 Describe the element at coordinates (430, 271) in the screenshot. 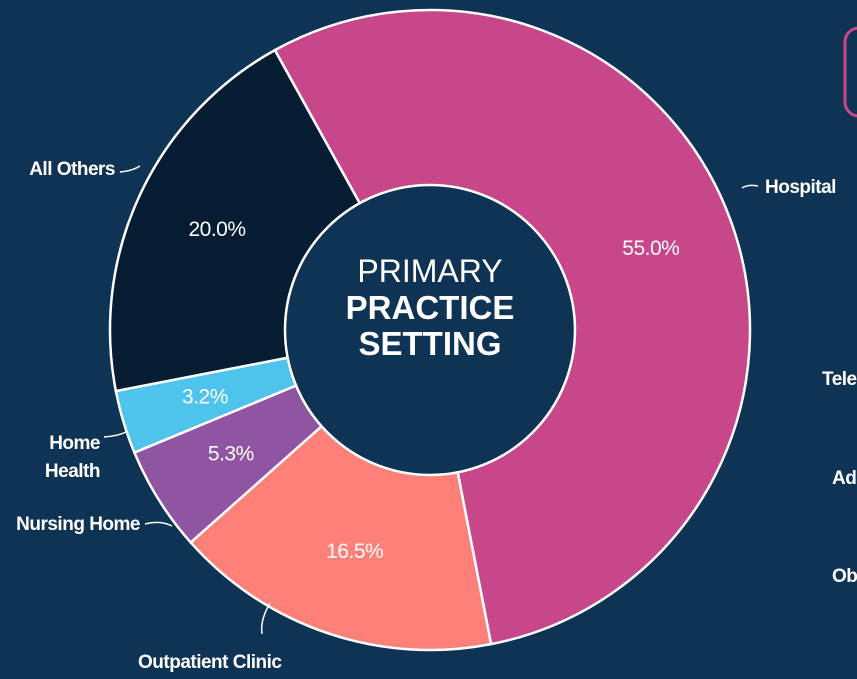

I see `title: PRIMARY` at that location.